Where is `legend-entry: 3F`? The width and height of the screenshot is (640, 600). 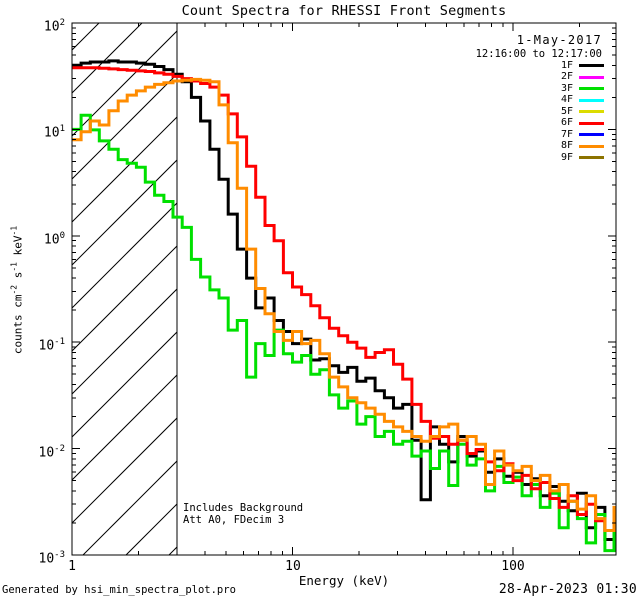 legend-entry: 3F is located at coordinates (582, 89).